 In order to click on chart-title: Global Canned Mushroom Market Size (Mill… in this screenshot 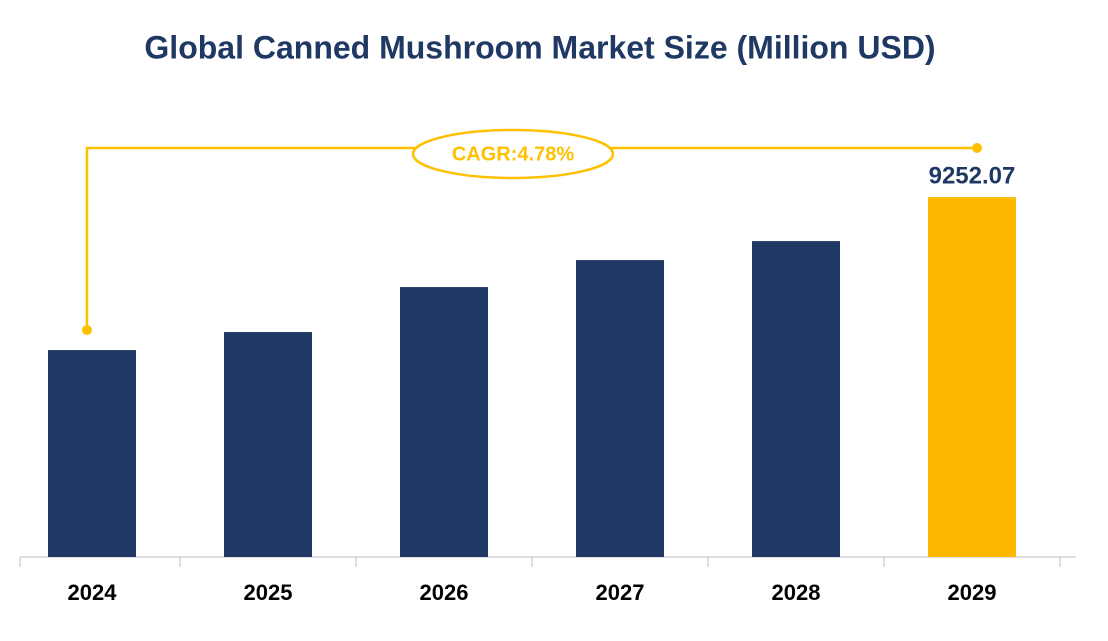, I will do `click(539, 47)`.